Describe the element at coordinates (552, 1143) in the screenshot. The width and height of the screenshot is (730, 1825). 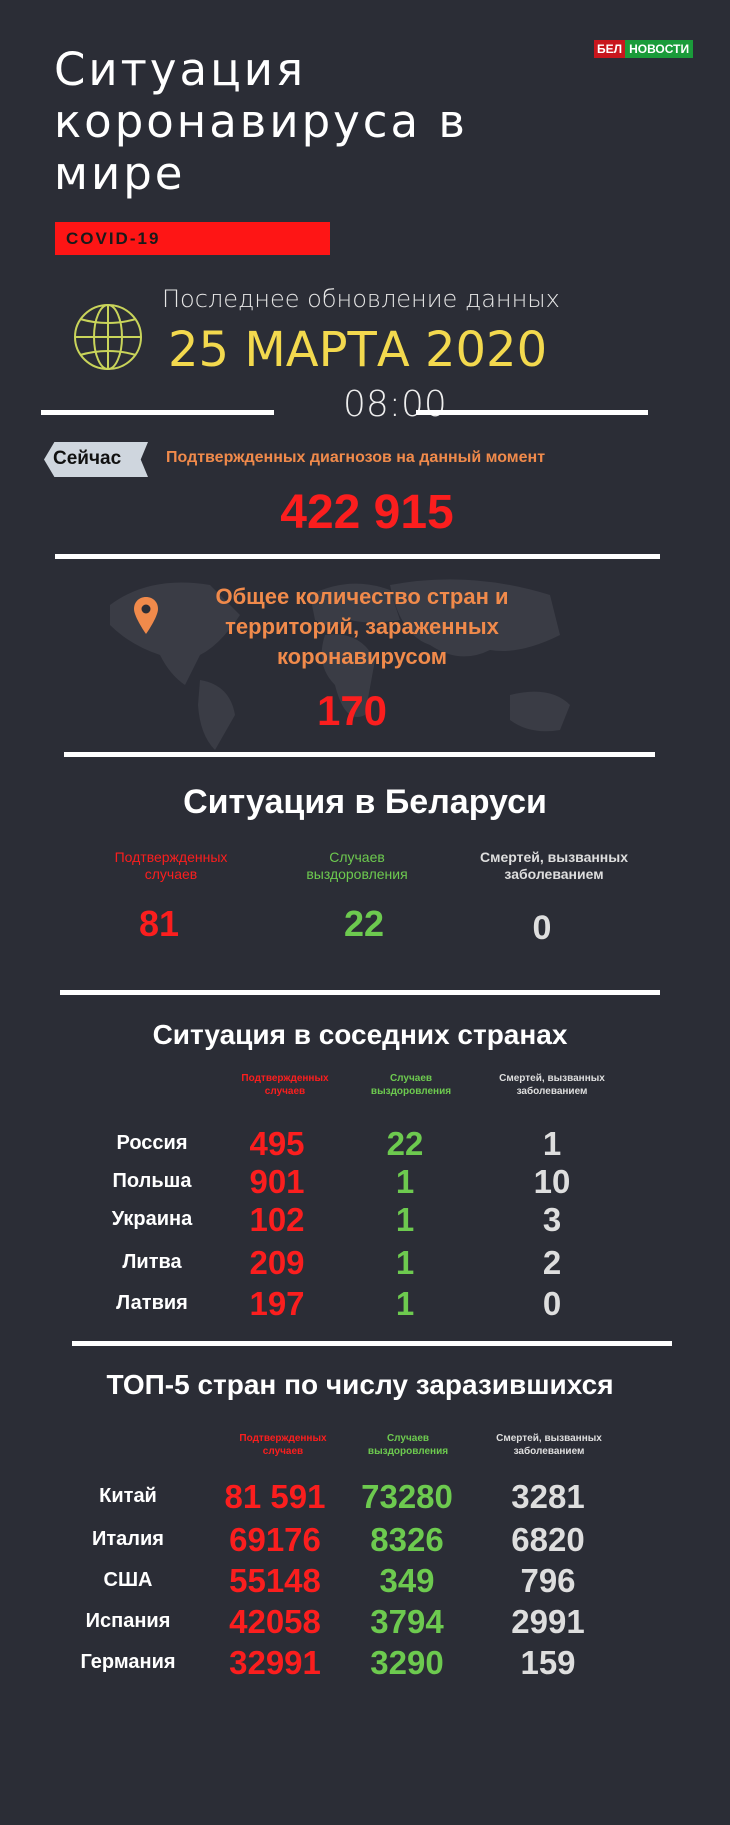
I see `country-deaths: 1` at that location.